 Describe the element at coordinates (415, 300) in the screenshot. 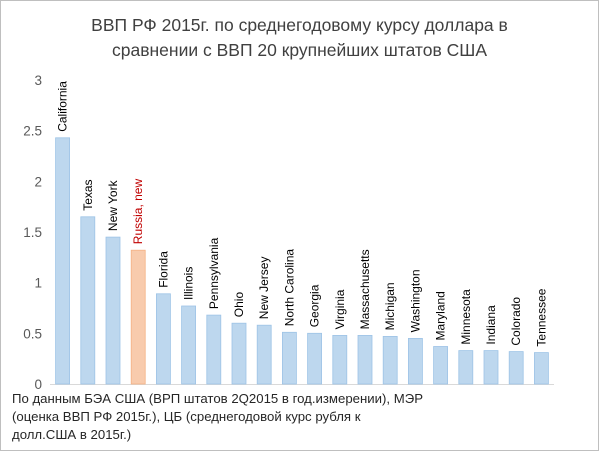

I see `bar-label: Washington` at that location.